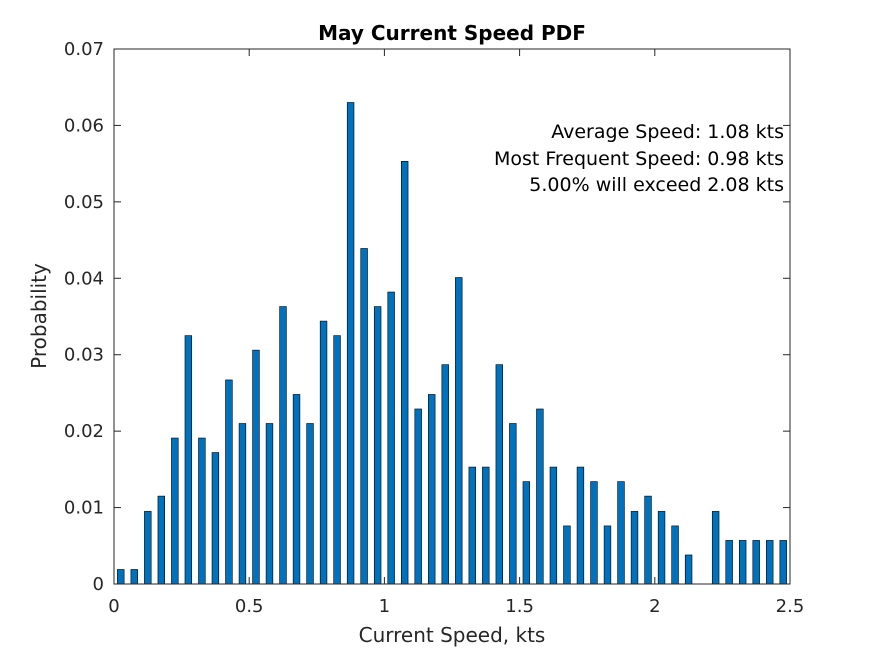 This screenshot has height=656, width=875. Describe the element at coordinates (39, 316) in the screenshot. I see `y-axis-label: Probability` at that location.